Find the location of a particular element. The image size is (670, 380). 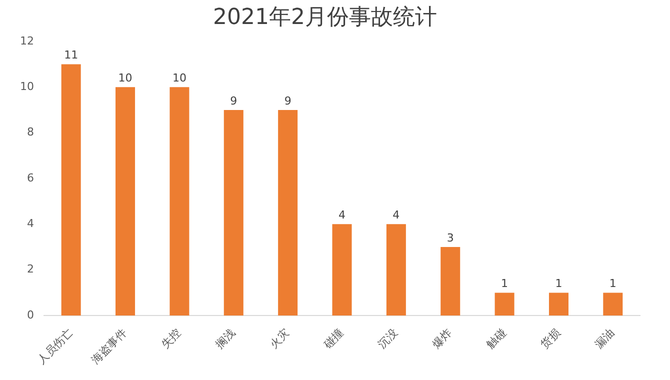

x-tick-label: 火灾 is located at coordinates (279, 338).